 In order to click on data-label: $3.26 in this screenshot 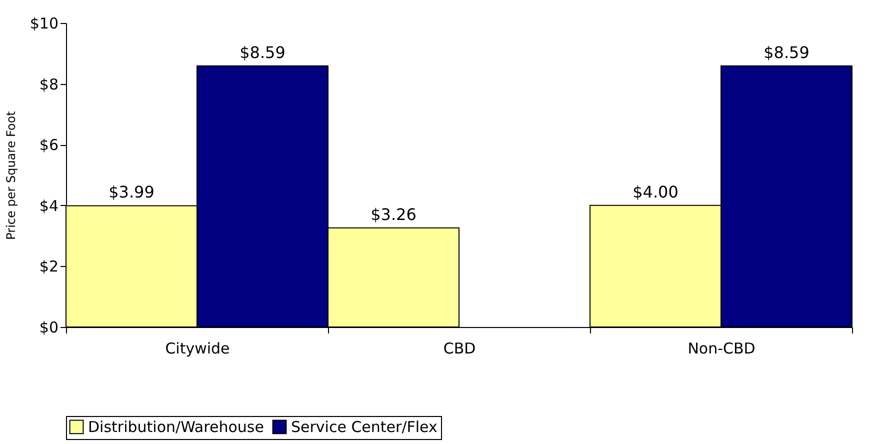, I will do `click(393, 214)`.